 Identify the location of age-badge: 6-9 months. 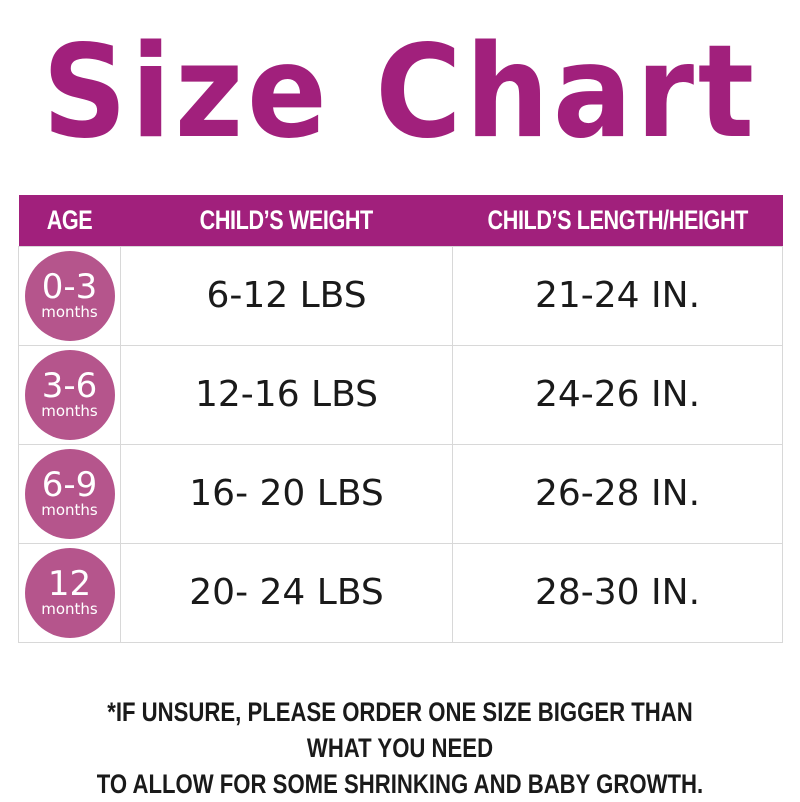
(69, 493).